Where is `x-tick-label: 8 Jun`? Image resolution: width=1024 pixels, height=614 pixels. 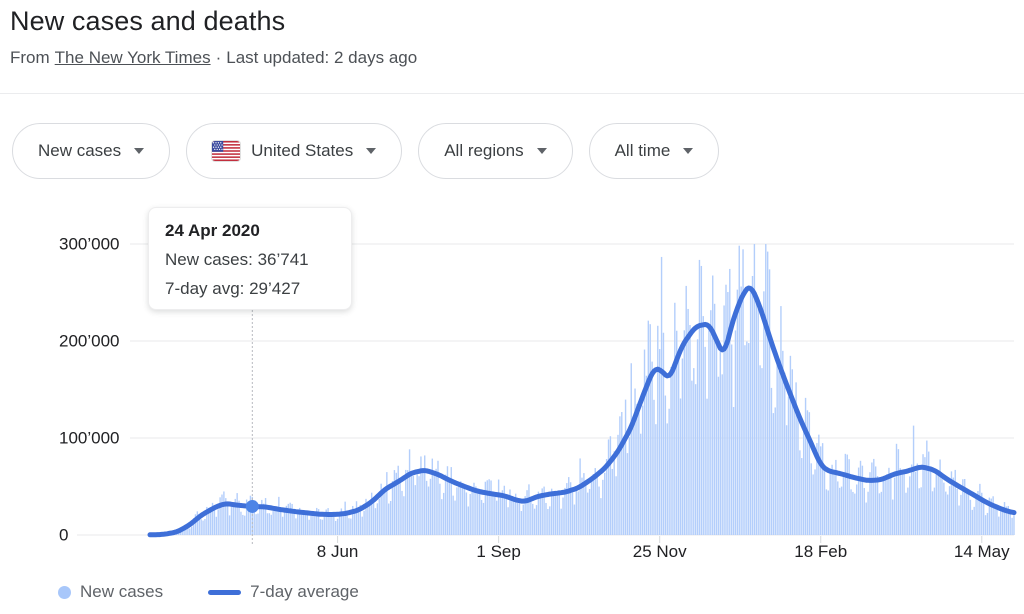 x-tick-label: 8 Jun is located at coordinates (338, 551).